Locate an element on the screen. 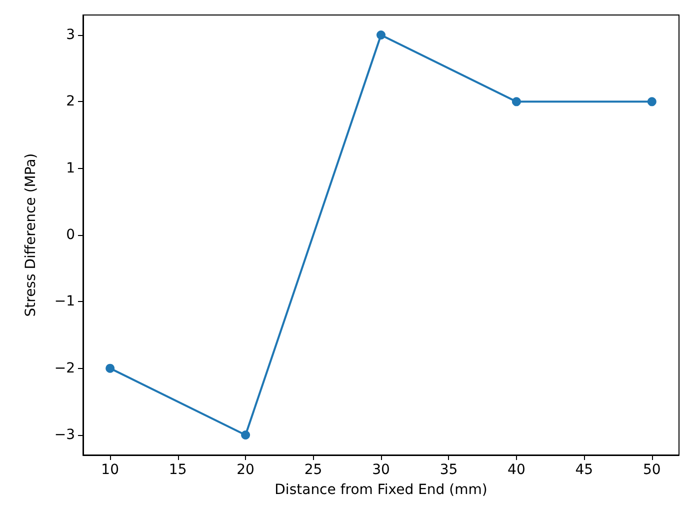 The height and width of the screenshot is (513, 683). y-tick-label: 3 is located at coordinates (70, 35).